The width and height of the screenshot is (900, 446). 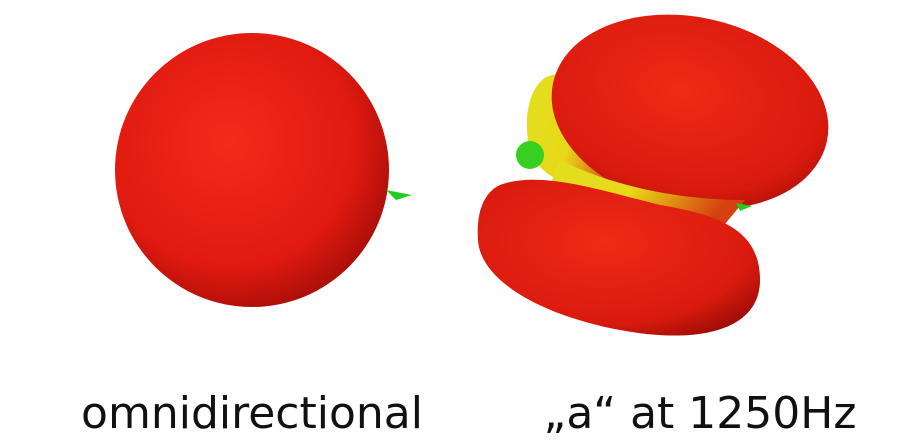 What do you see at coordinates (700, 413) in the screenshot?
I see `caption-right: „a“ at 1250Hz` at bounding box center [700, 413].